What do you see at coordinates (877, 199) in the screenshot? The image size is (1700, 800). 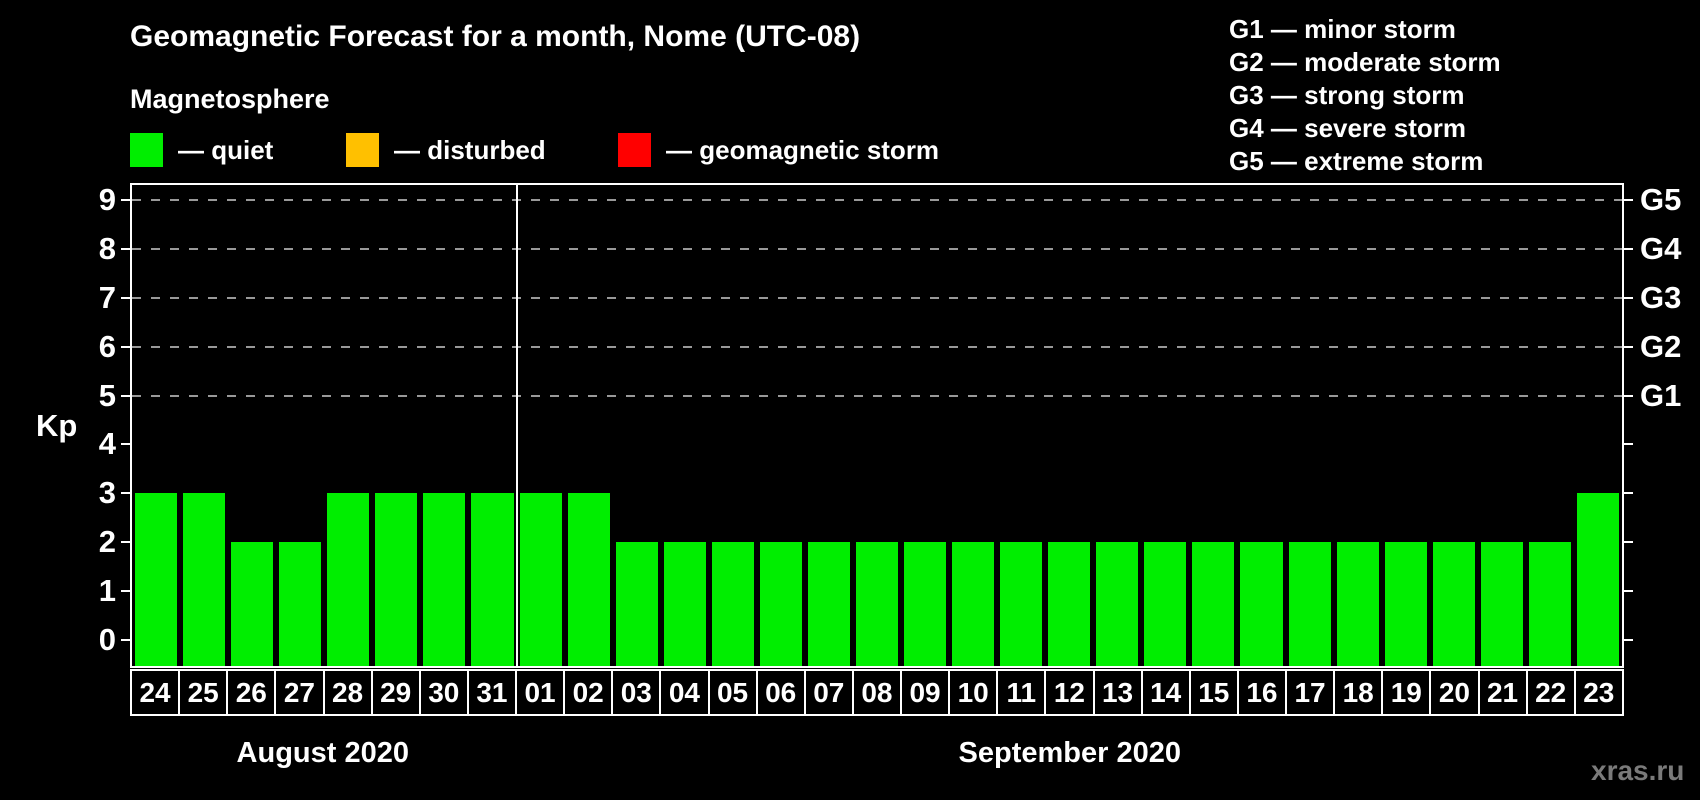 I see `gridline-kp9` at bounding box center [877, 199].